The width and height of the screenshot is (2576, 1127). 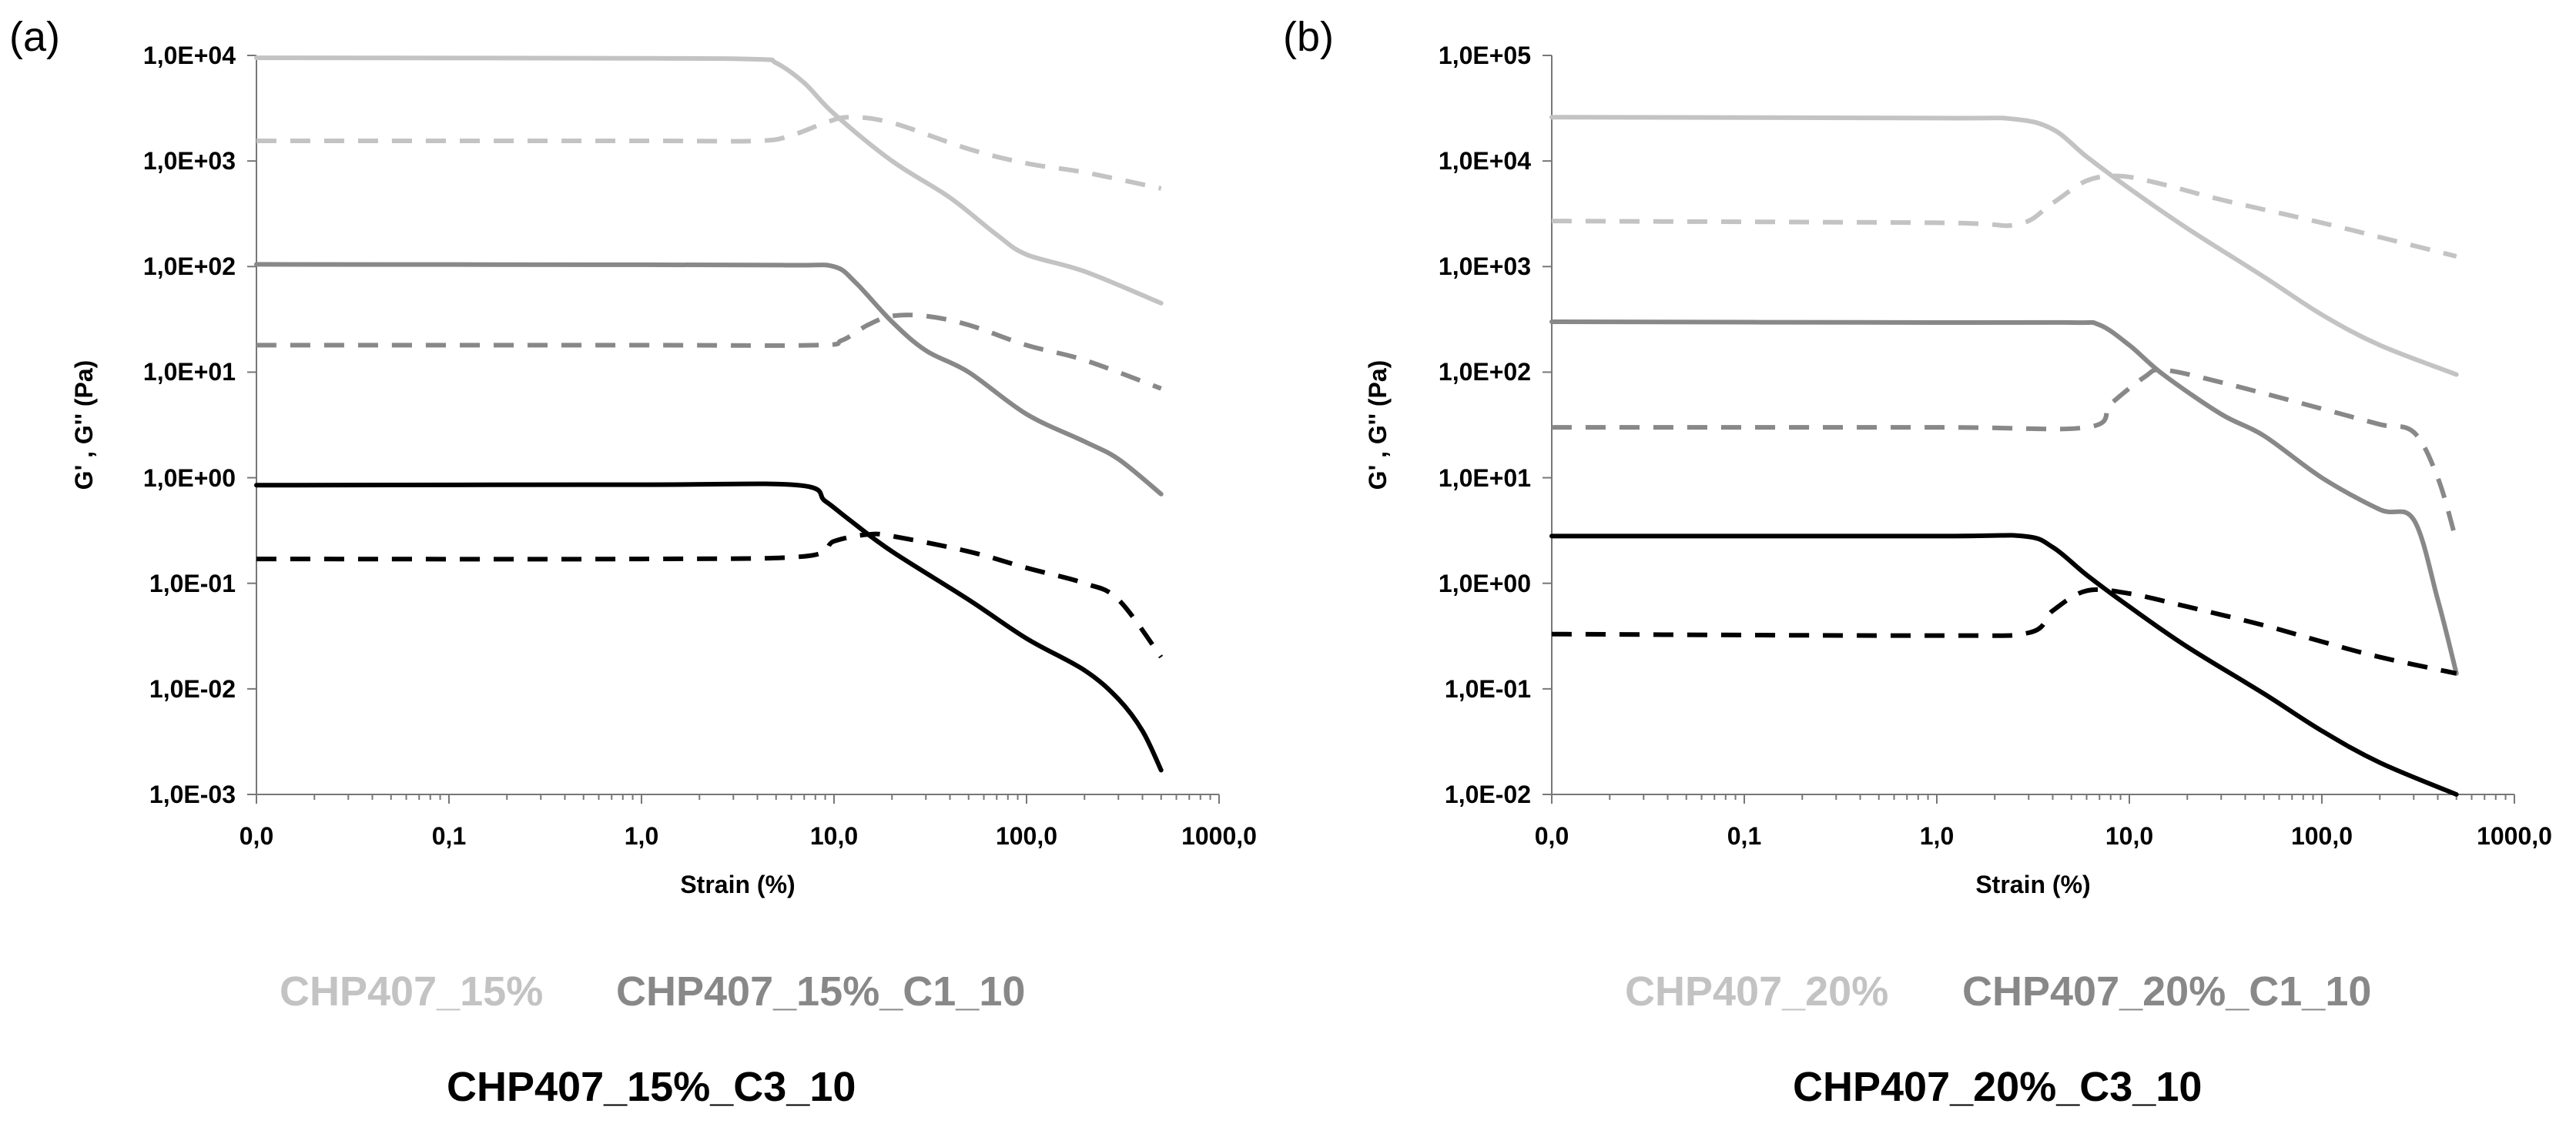 I want to click on panel-label: (a), so click(x=35, y=37).